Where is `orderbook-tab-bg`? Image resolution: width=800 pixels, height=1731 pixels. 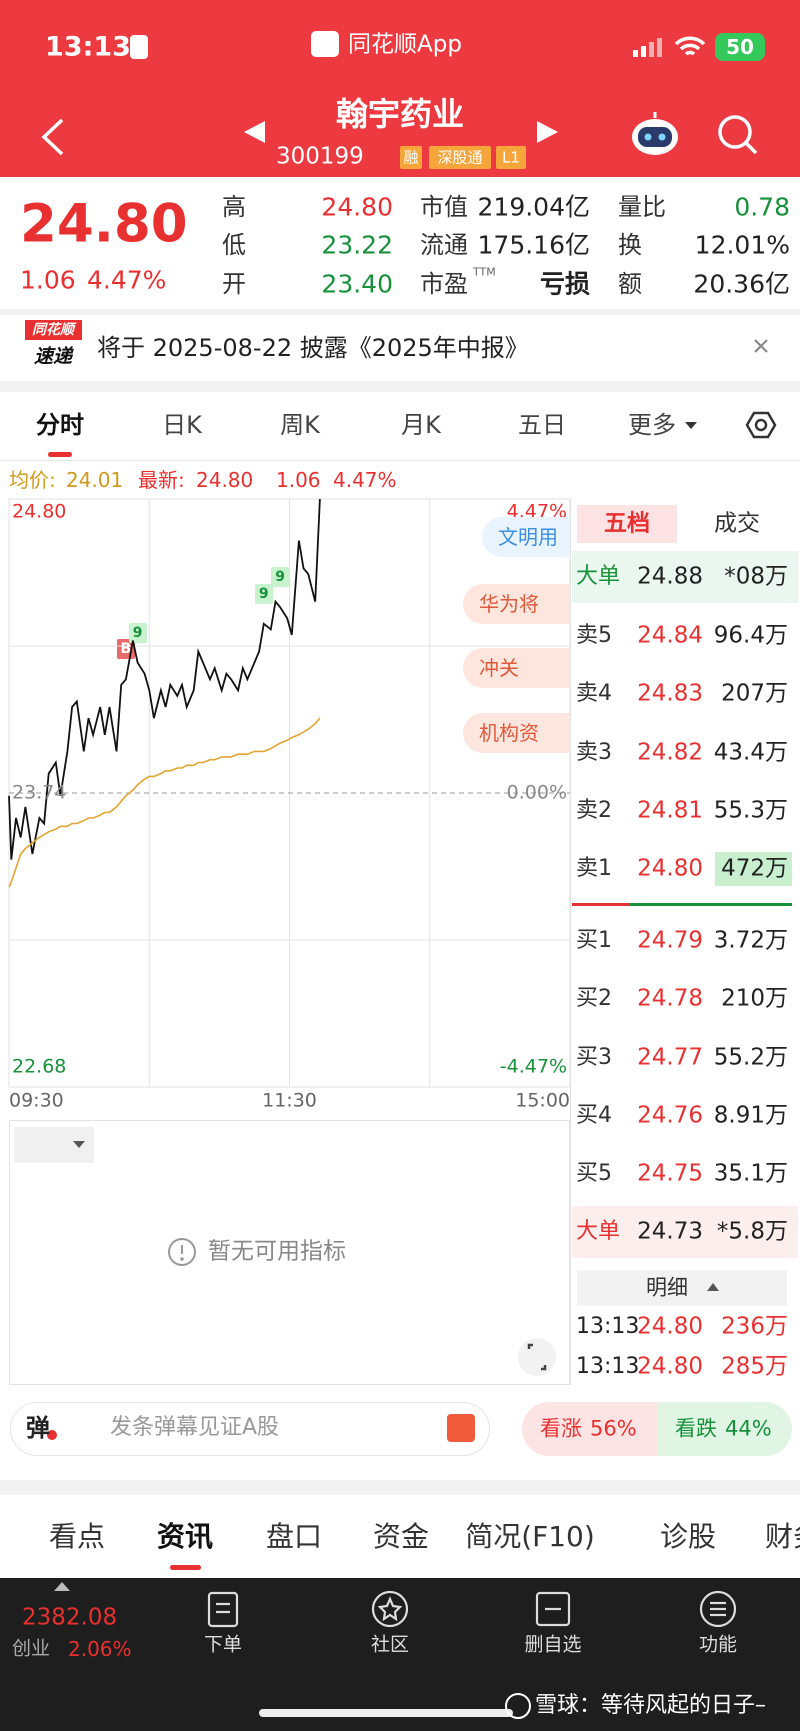 orderbook-tab-bg is located at coordinates (627, 524).